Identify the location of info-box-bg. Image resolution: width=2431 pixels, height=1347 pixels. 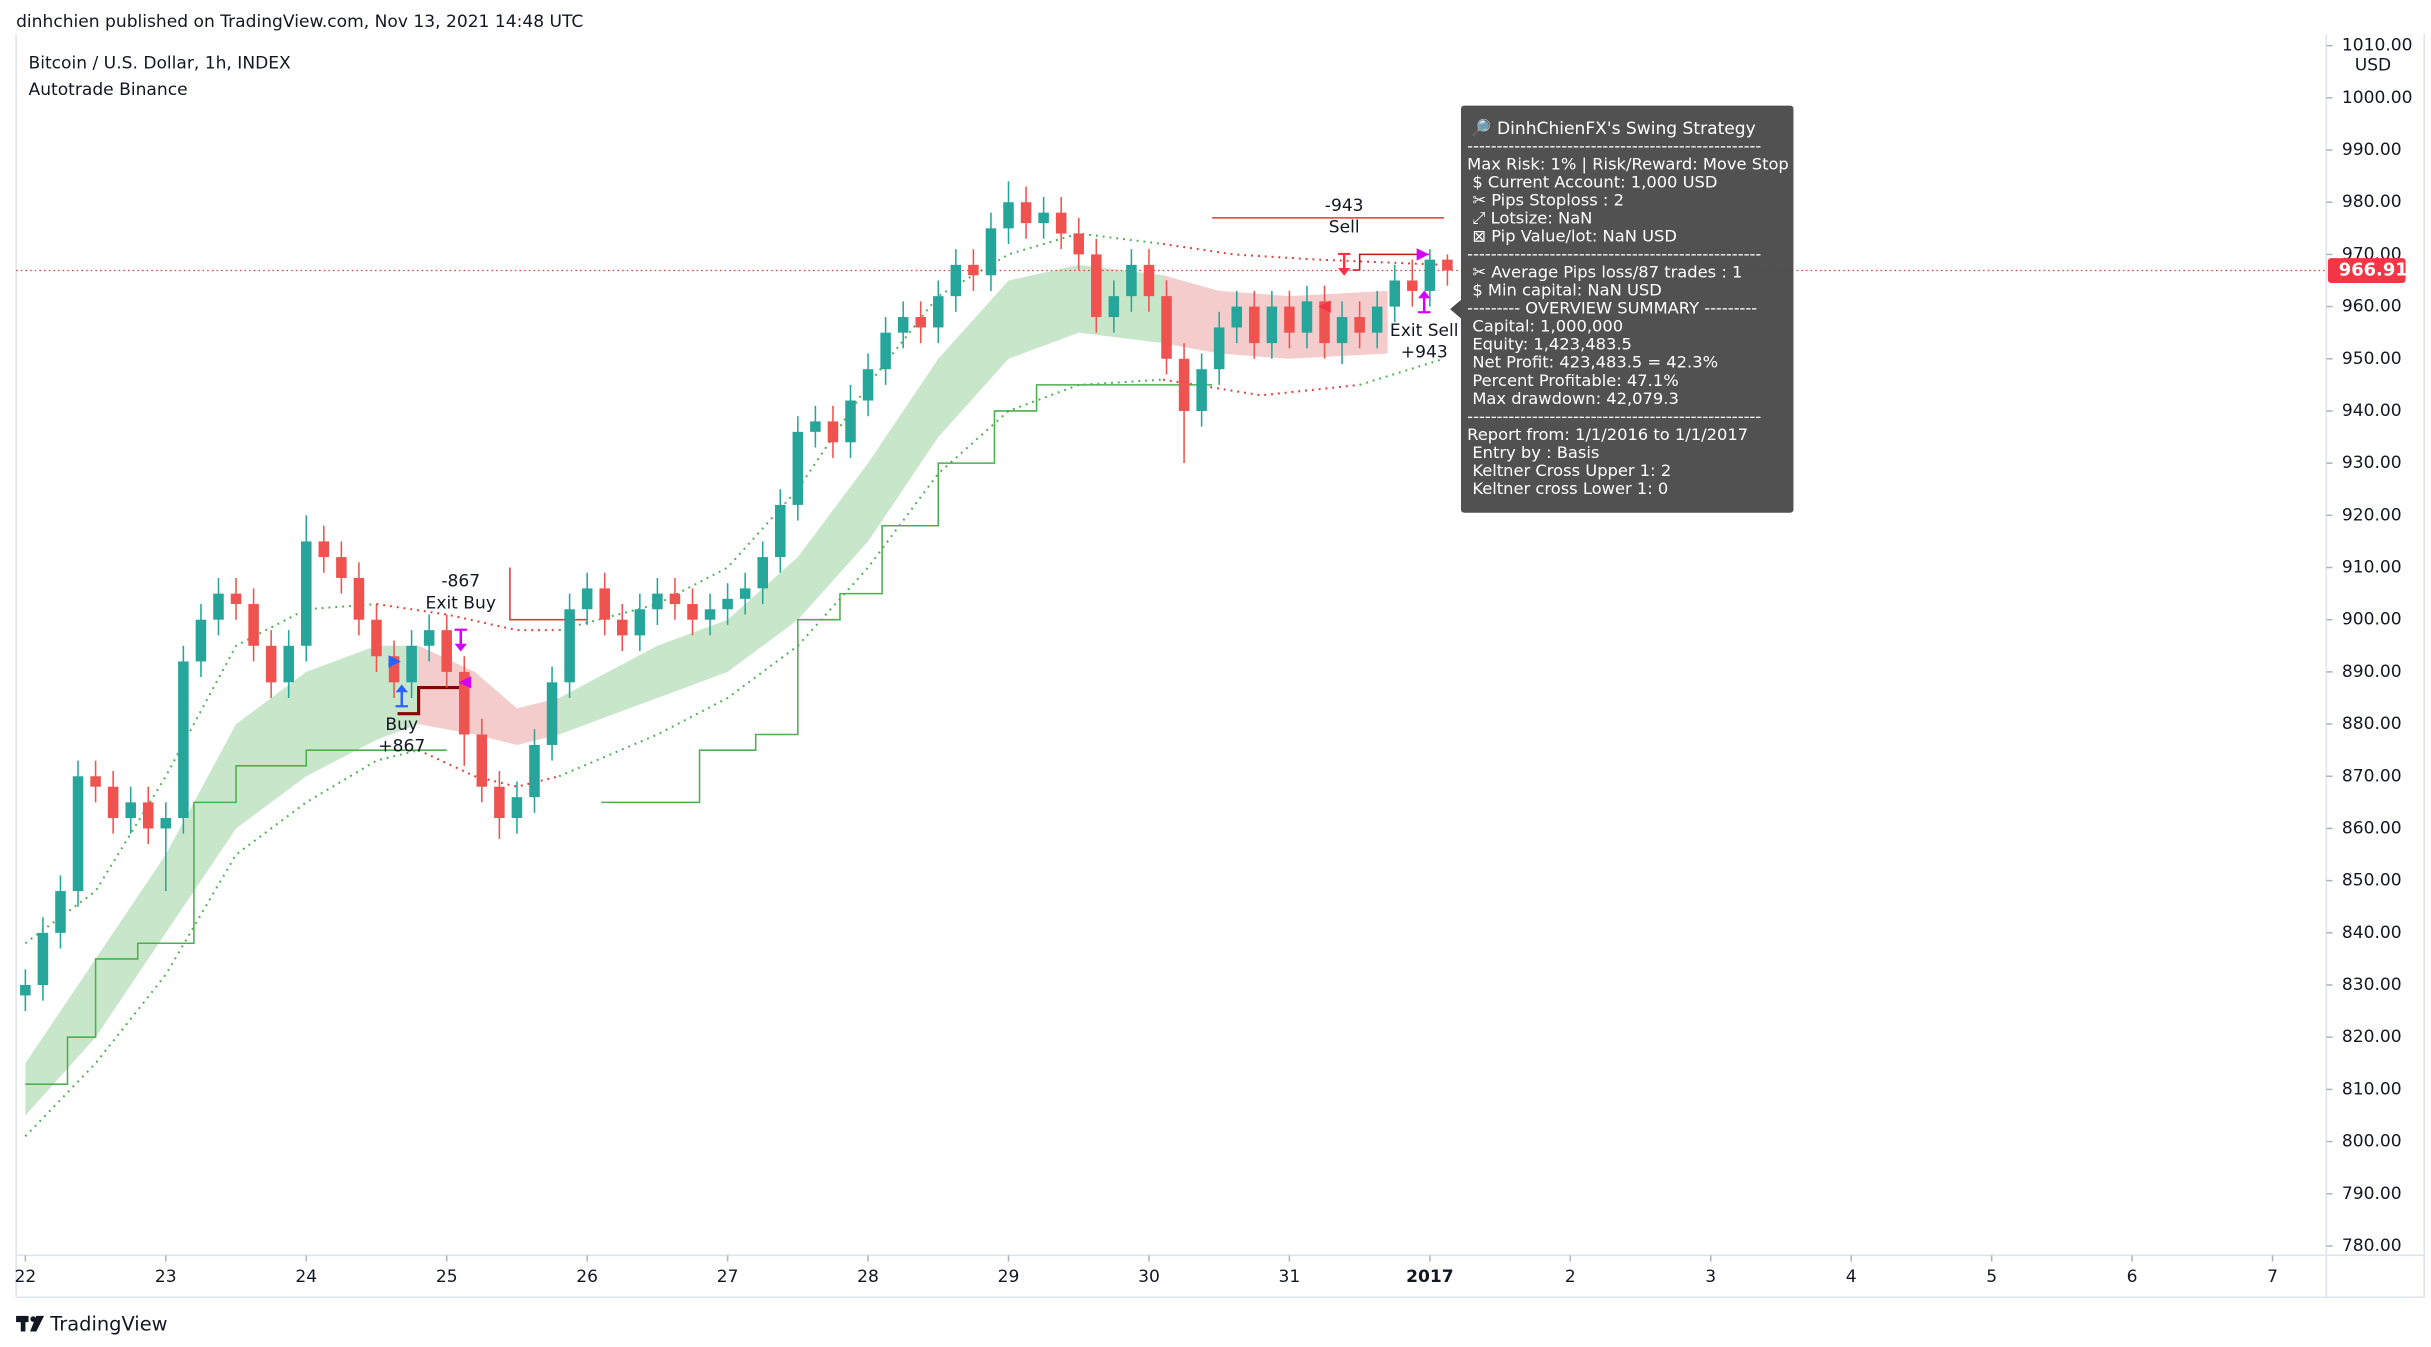
(1627, 309).